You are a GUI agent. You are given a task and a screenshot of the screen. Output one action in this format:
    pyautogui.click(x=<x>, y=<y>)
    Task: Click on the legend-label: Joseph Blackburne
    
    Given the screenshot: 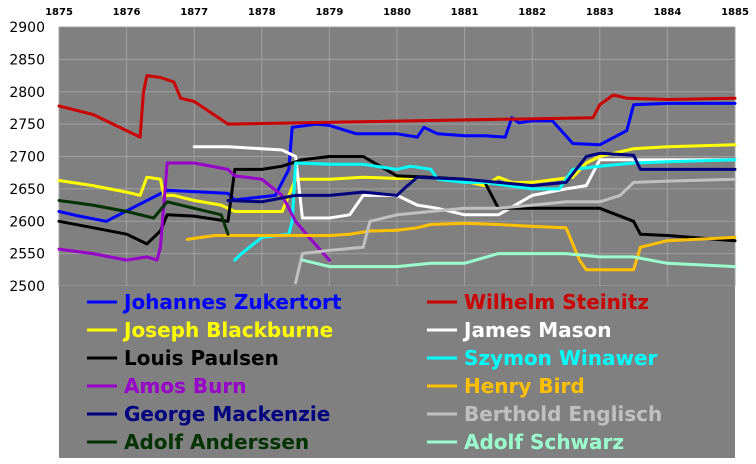 What is the action you would take?
    pyautogui.click(x=227, y=330)
    